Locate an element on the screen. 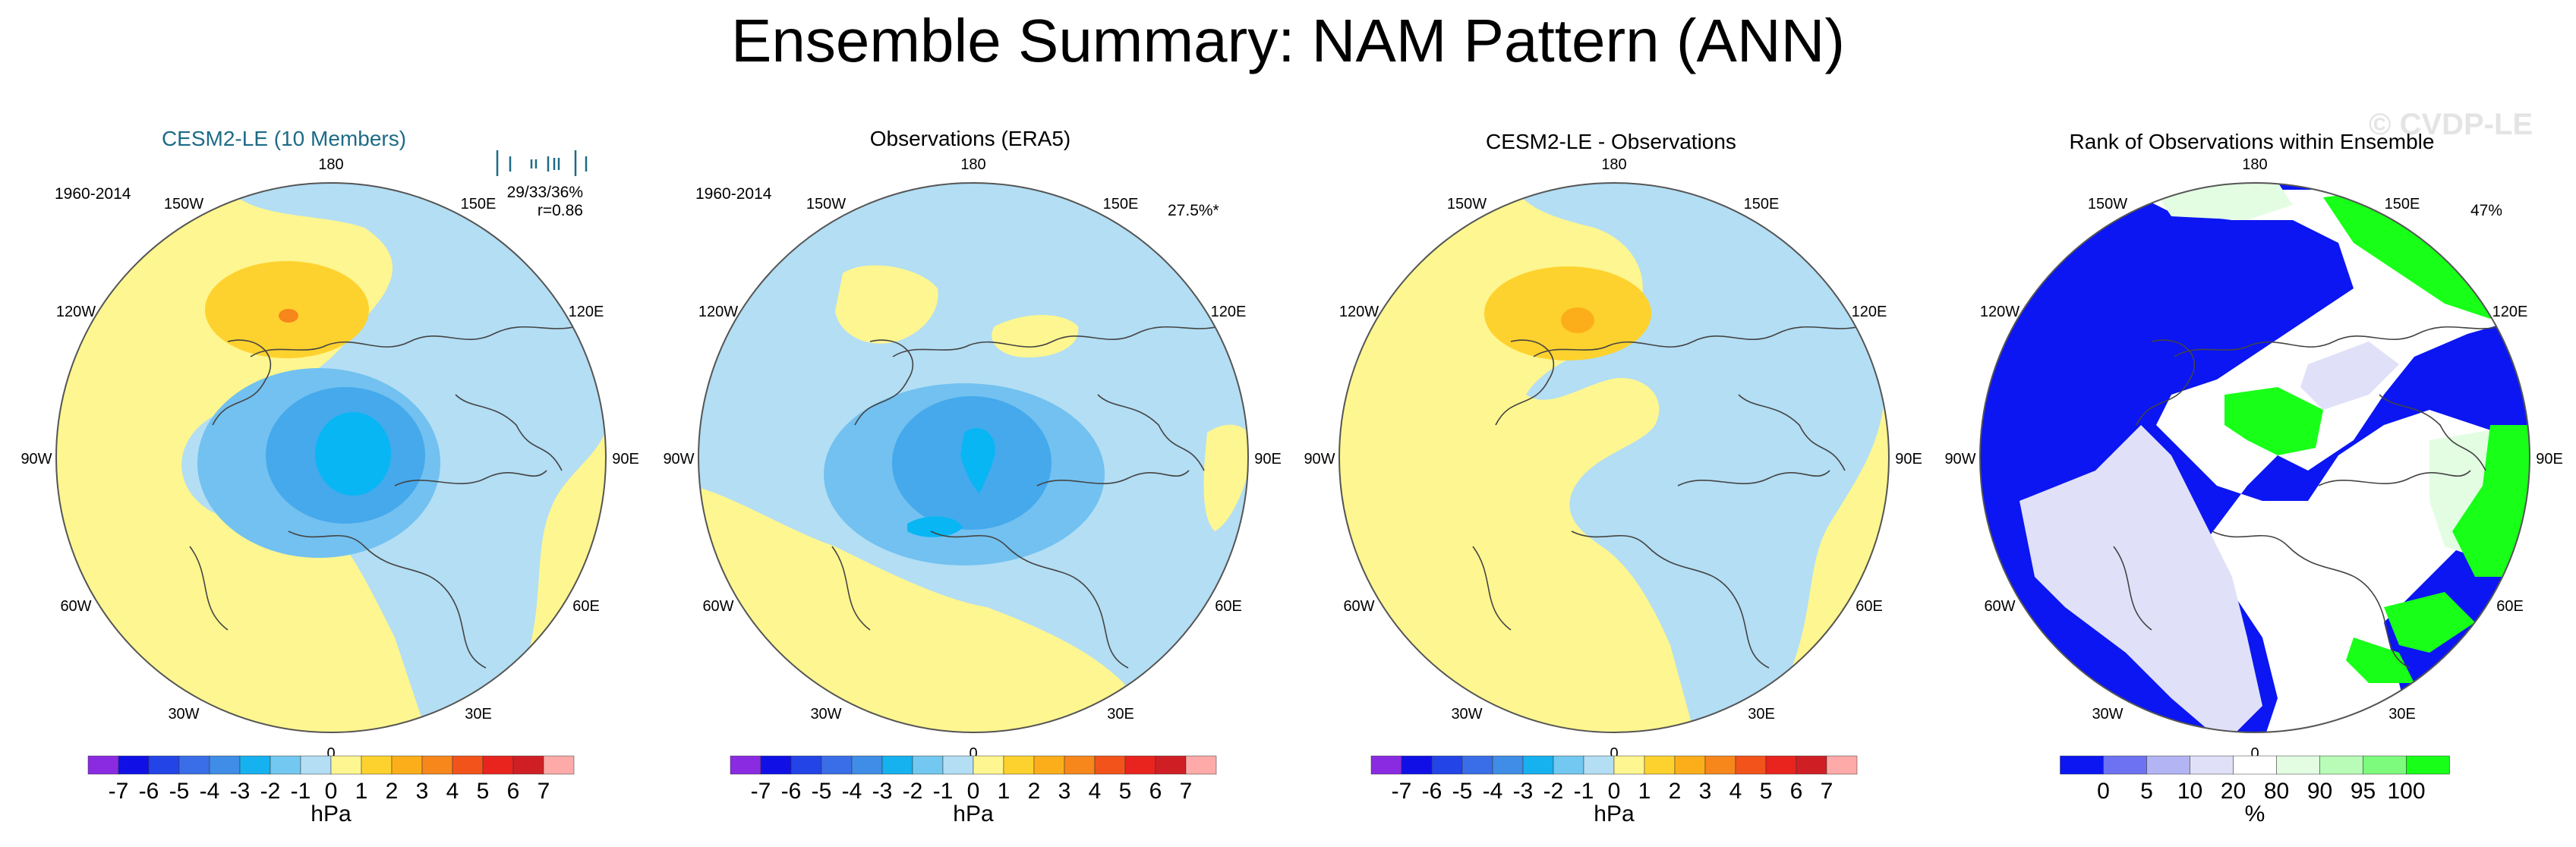 Image resolution: width=2576 pixels, height=847 pixels. map-region-low-core is located at coordinates (353, 454).